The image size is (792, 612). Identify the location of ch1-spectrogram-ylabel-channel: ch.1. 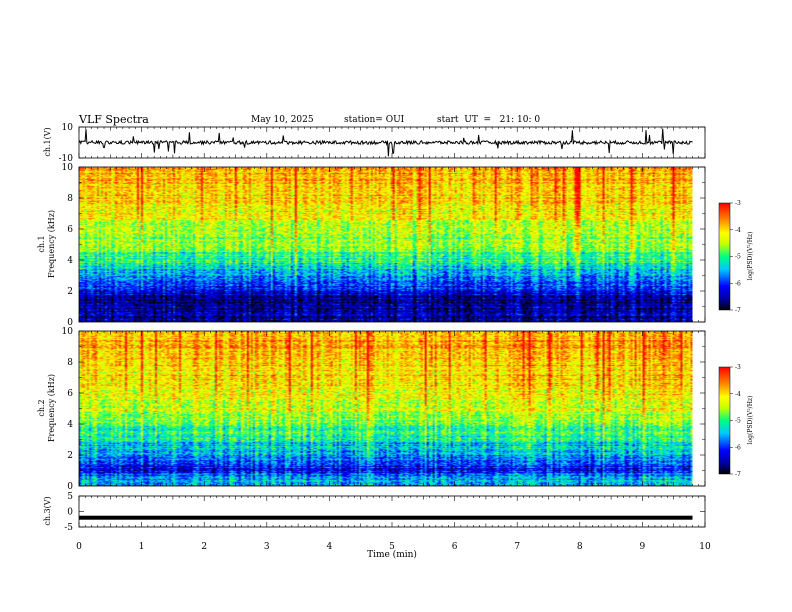
(41, 243).